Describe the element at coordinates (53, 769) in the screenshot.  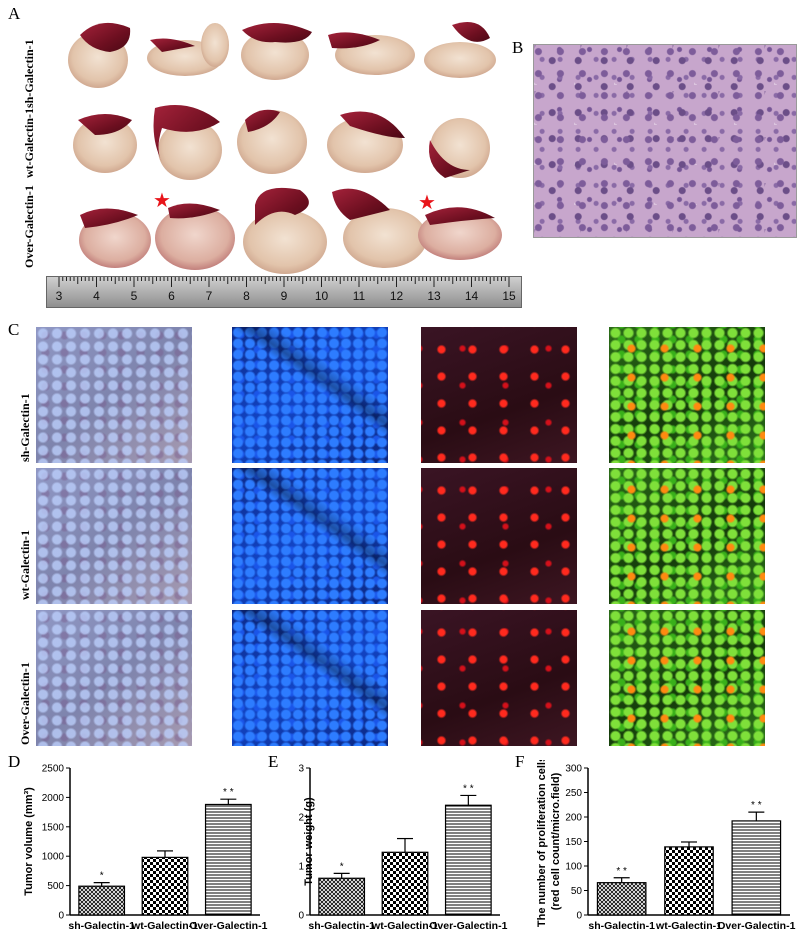
I see `y-tick-label: 2500` at that location.